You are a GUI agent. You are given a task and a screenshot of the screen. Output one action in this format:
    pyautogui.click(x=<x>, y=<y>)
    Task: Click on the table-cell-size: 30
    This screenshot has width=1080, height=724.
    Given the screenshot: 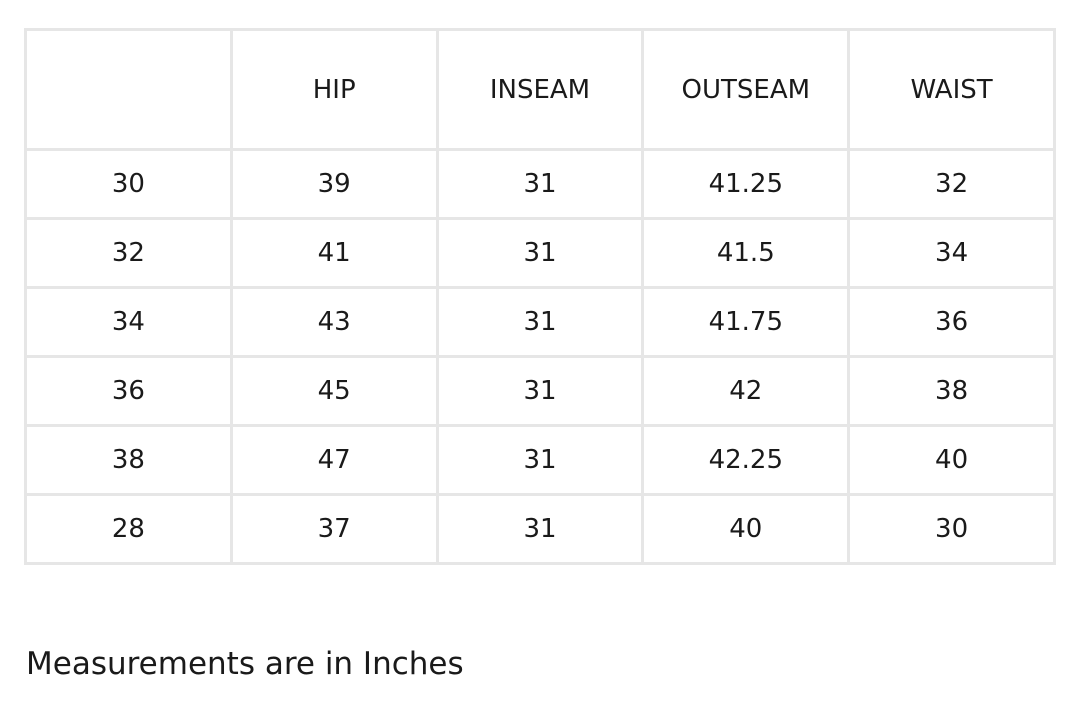 What is the action you would take?
    pyautogui.click(x=128, y=184)
    